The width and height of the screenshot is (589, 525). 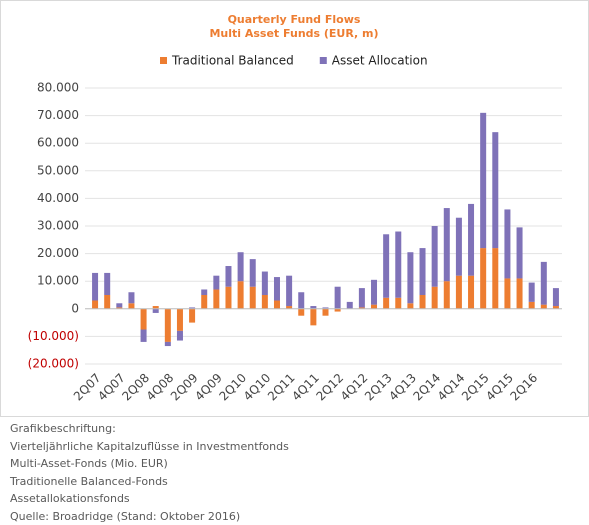 I want to click on chart-subtitle: Multi Asset Funds (EUR, m), so click(x=293, y=33).